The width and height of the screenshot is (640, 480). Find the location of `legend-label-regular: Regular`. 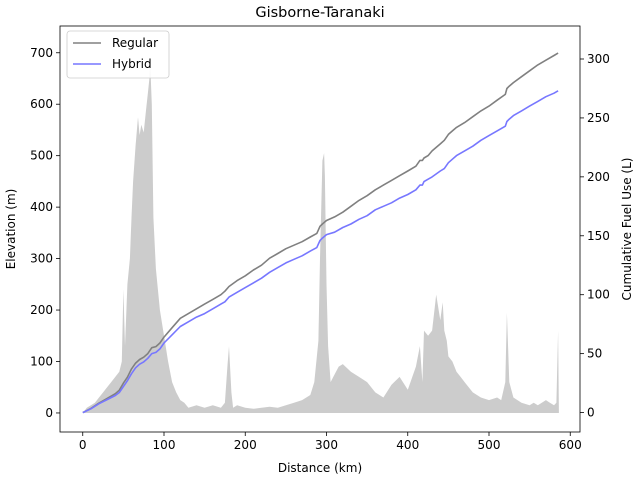

legend-label-regular: Regular is located at coordinates (135, 43).